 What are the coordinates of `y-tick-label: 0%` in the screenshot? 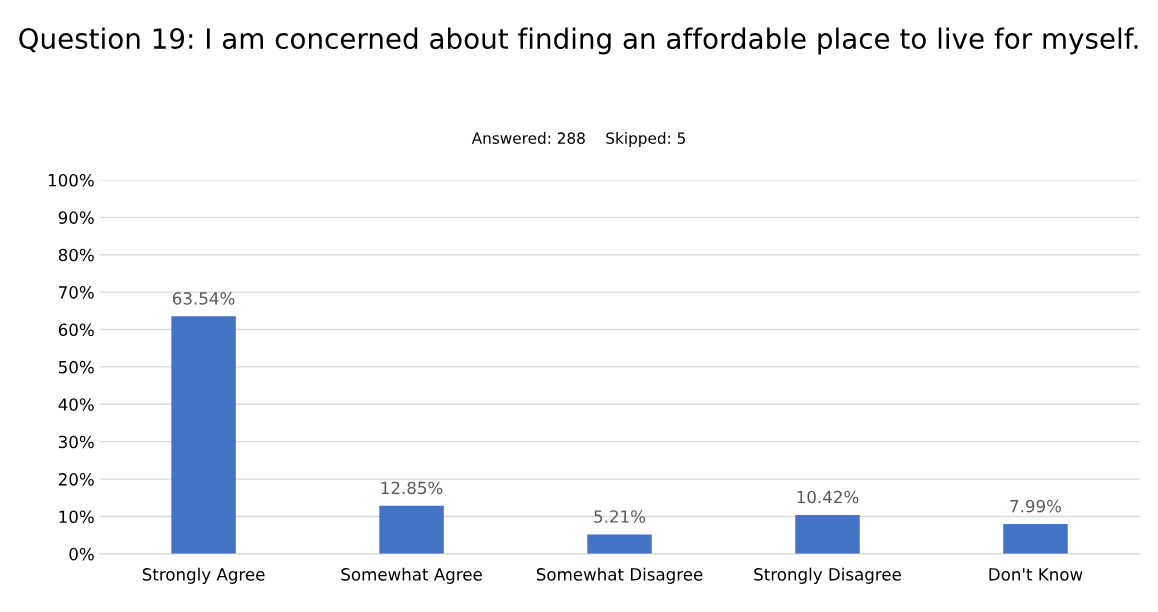 It's located at (81, 554).